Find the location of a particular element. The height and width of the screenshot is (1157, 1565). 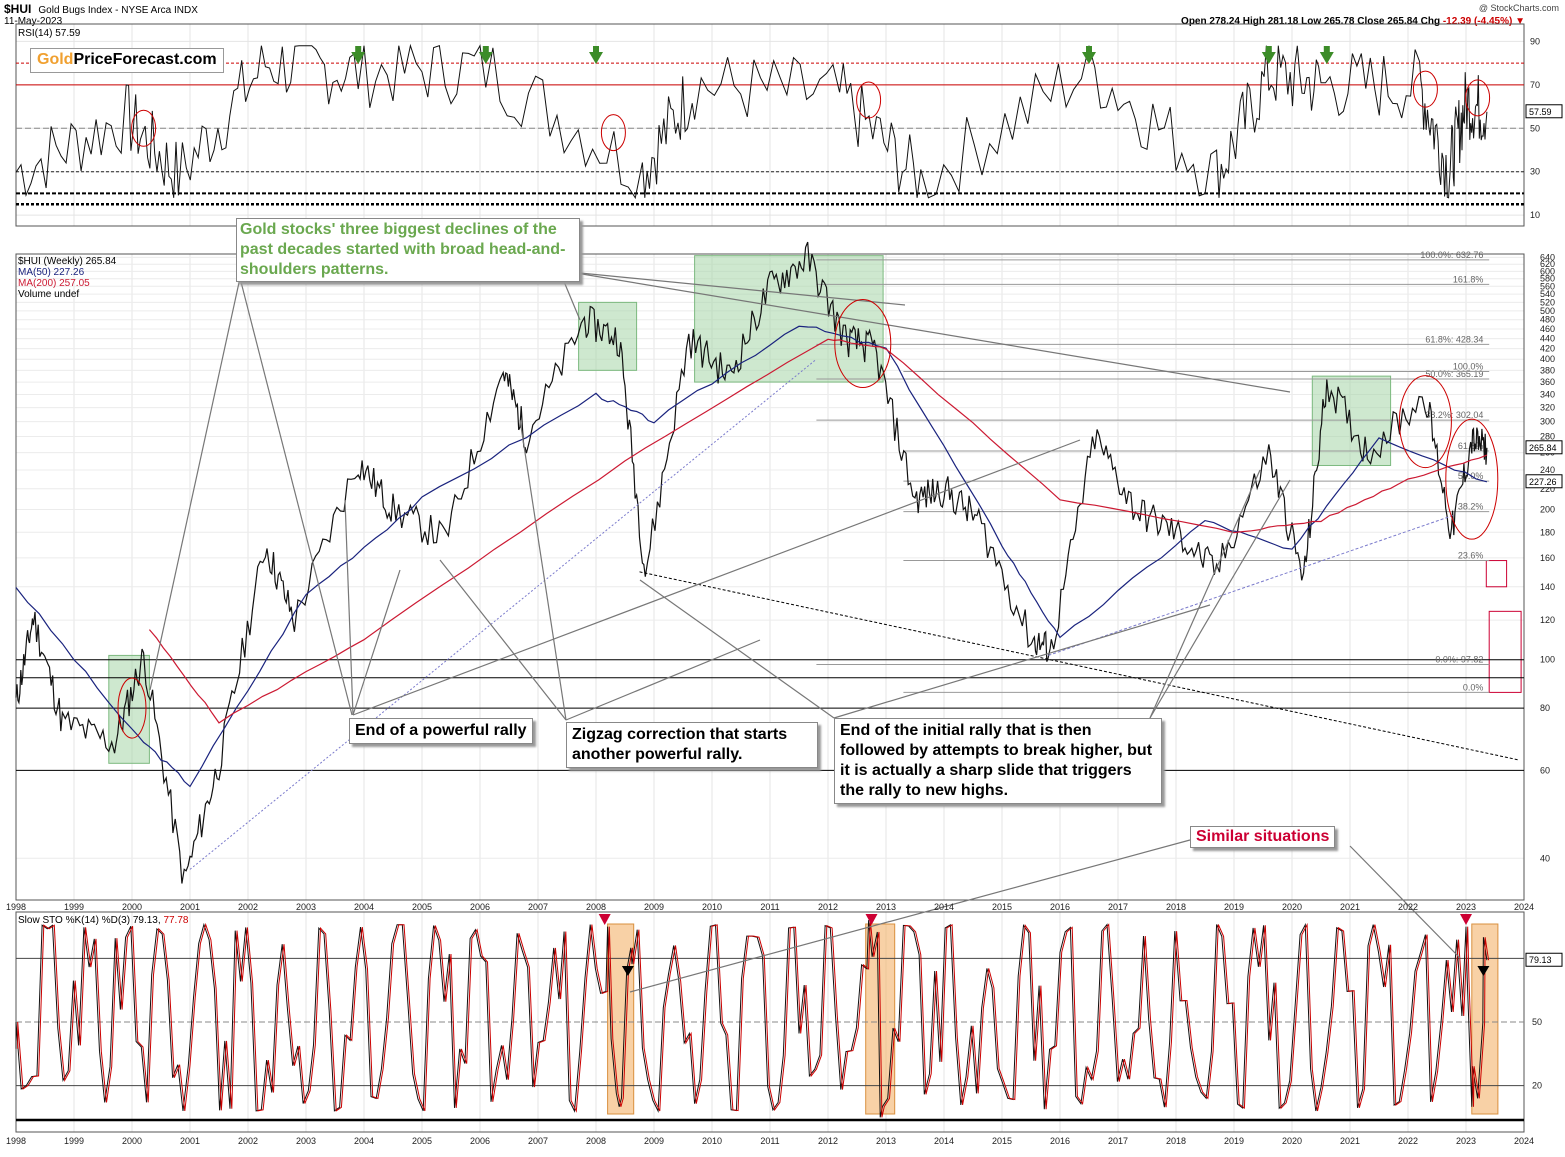

price-y-tick-label: 600 is located at coordinates (1547, 271).